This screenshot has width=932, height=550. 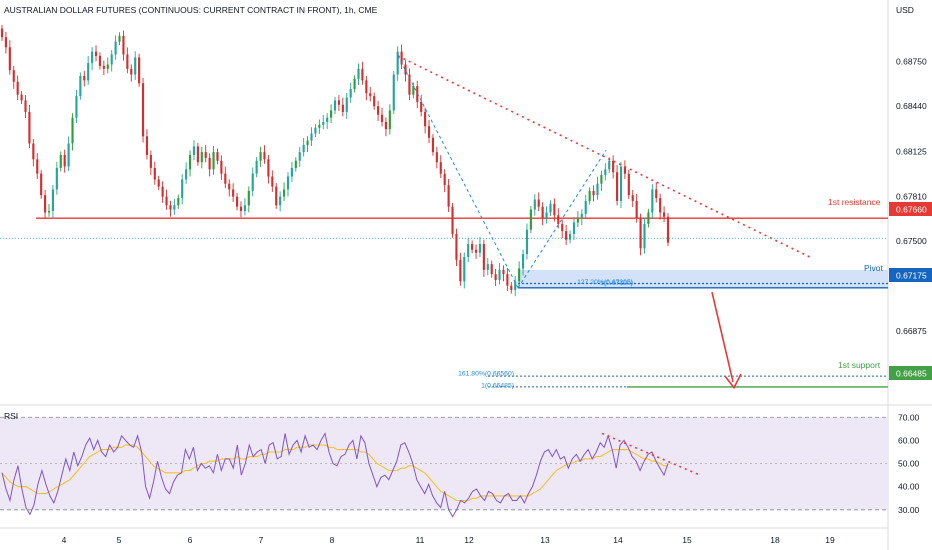 I want to click on time-tick-label: 15, so click(x=687, y=540).